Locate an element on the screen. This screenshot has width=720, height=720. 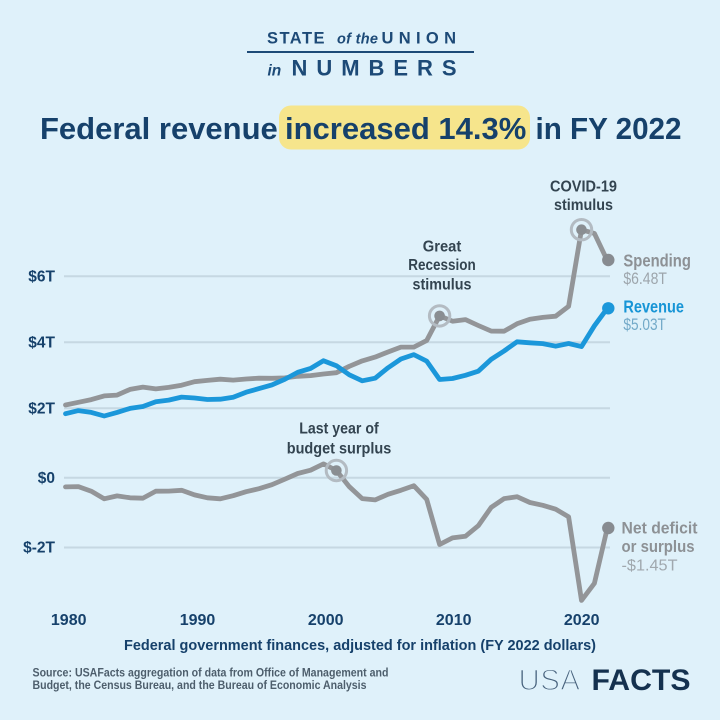
svg-text: or surplus is located at coordinates (658, 546).